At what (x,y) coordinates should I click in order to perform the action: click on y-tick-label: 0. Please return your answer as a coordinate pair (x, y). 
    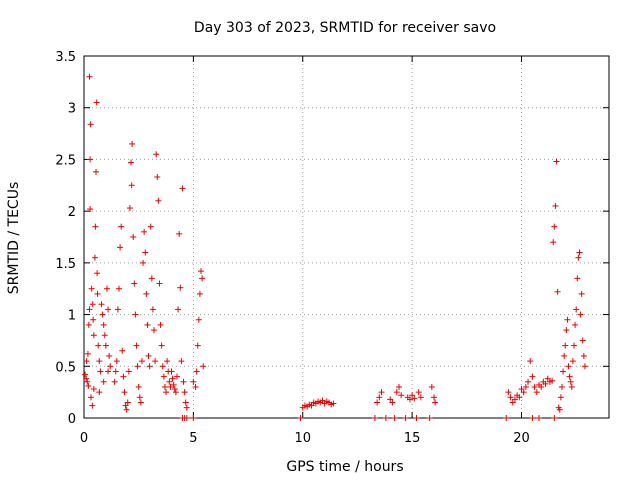
    Looking at the image, I should click on (72, 419).